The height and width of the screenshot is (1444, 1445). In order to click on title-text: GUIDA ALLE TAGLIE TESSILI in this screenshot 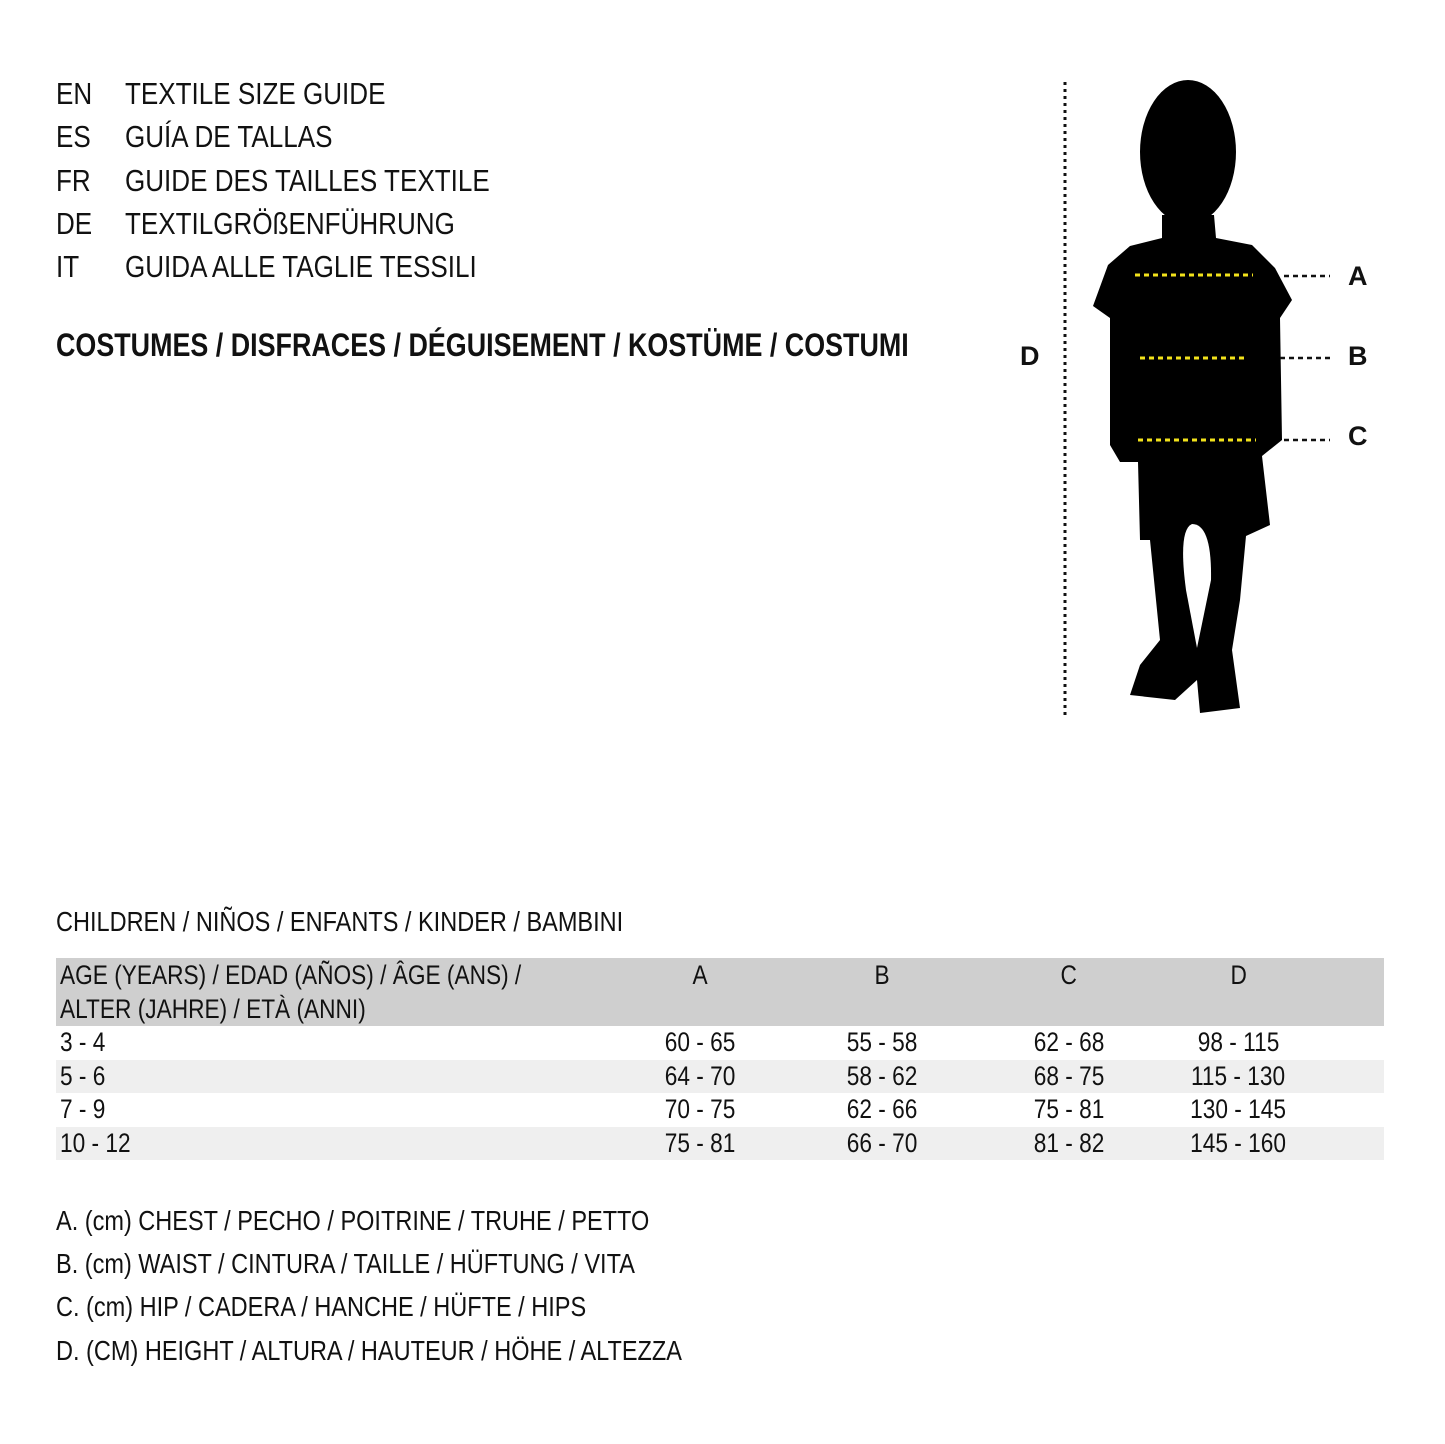, I will do `click(301, 266)`.